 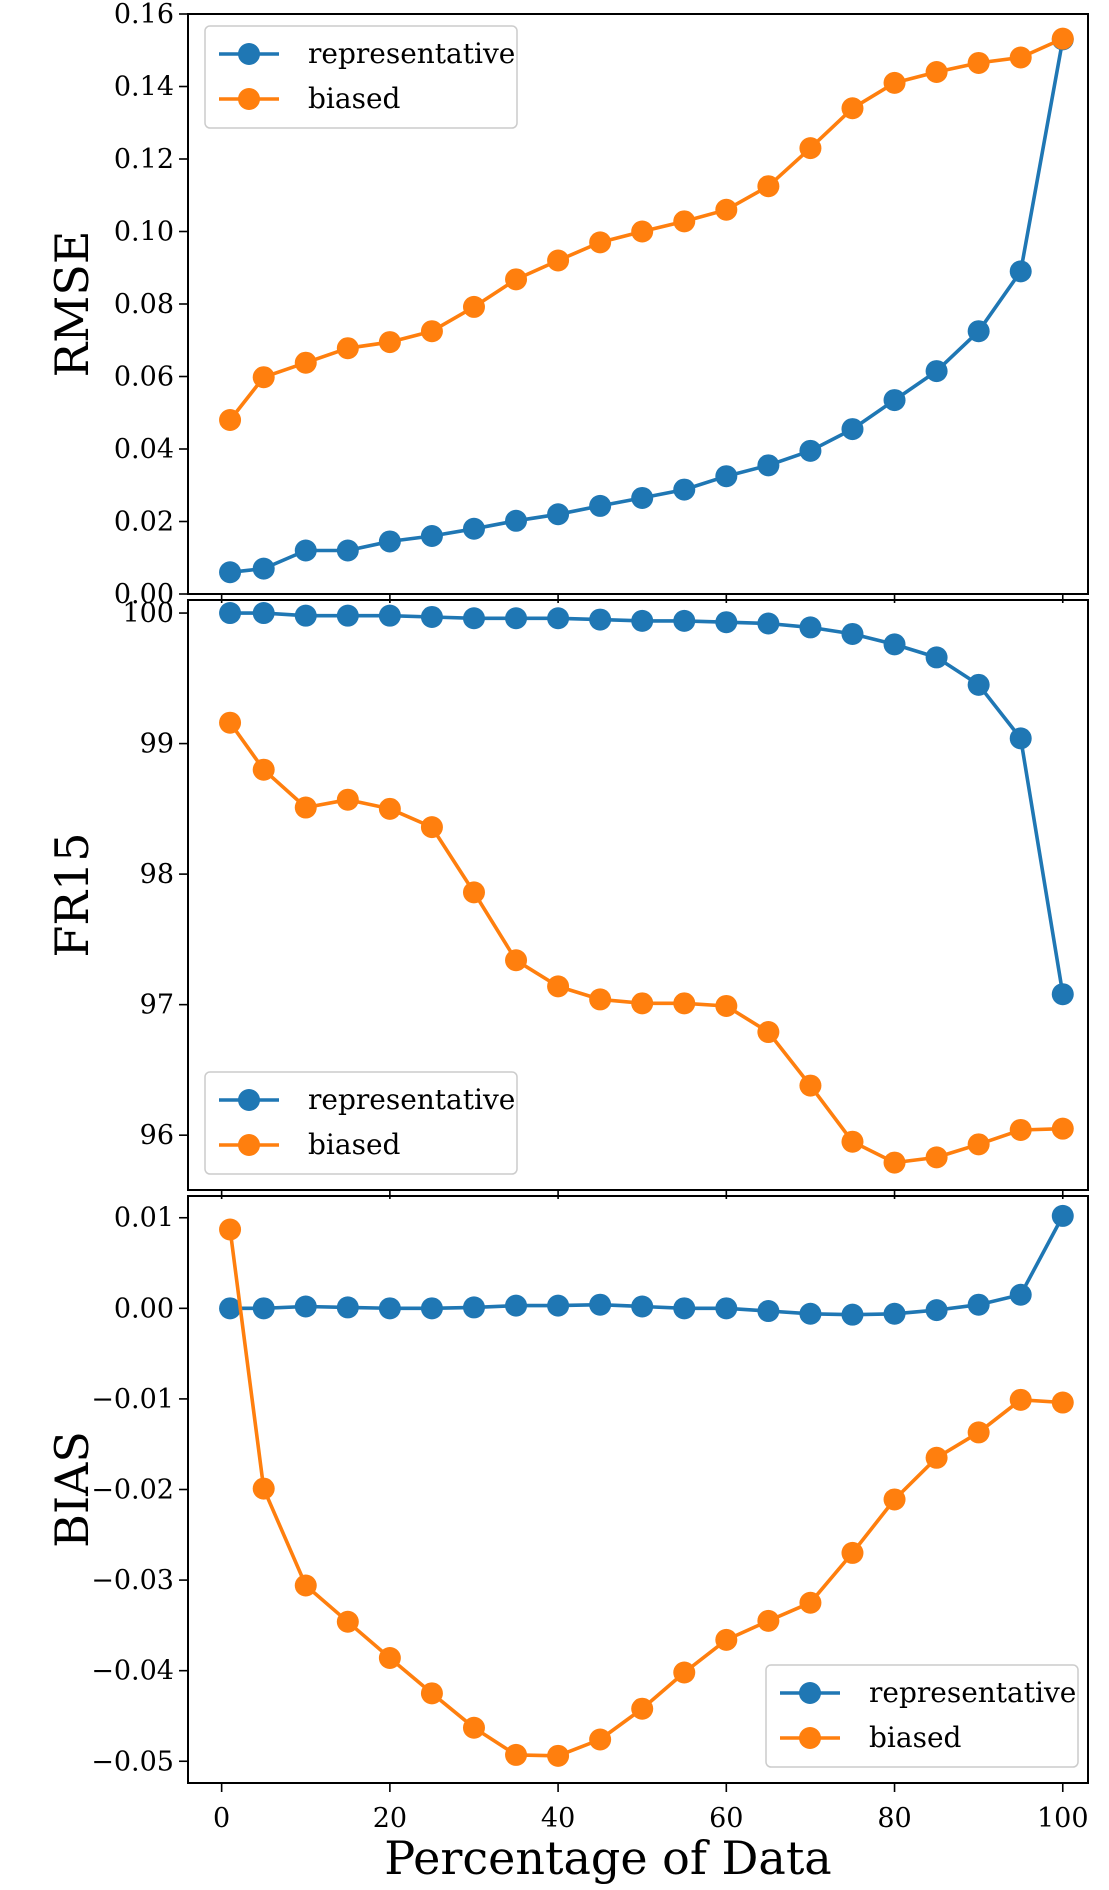 I want to click on legend-label-representative: representative, so click(x=411, y=1099).